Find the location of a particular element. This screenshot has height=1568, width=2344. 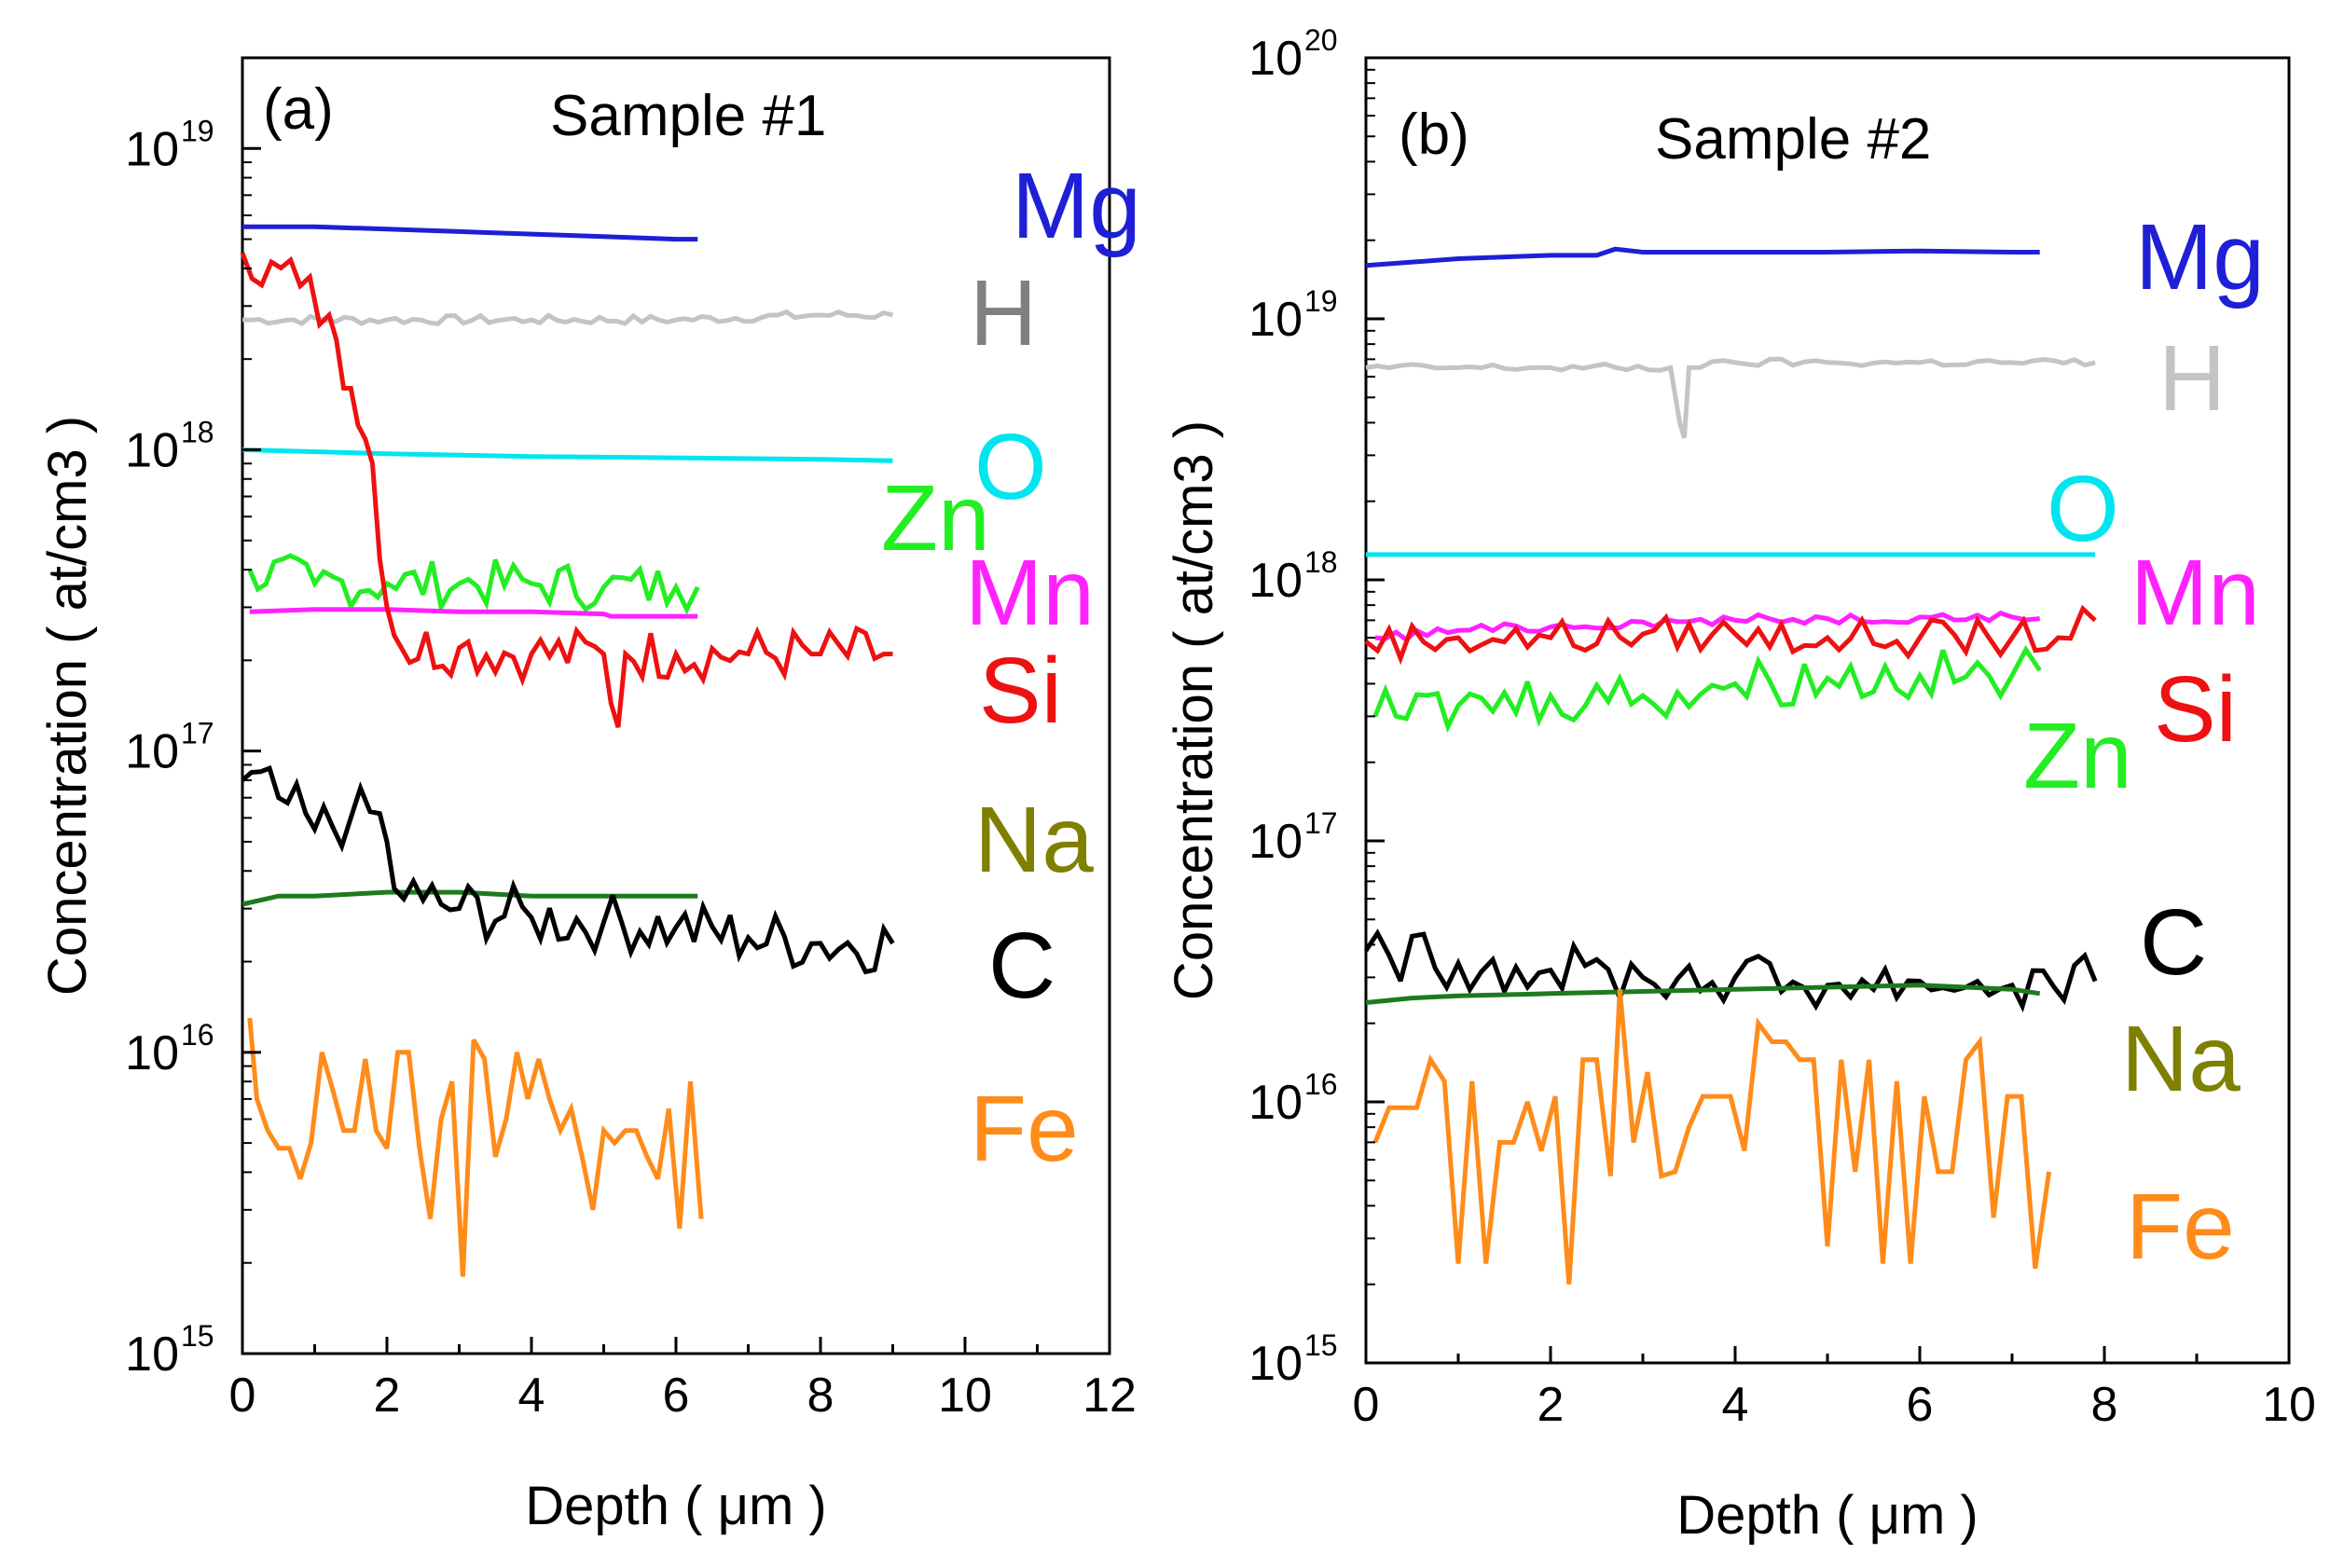

panel-b-xtick-label: 10 is located at coordinates (2289, 1405).